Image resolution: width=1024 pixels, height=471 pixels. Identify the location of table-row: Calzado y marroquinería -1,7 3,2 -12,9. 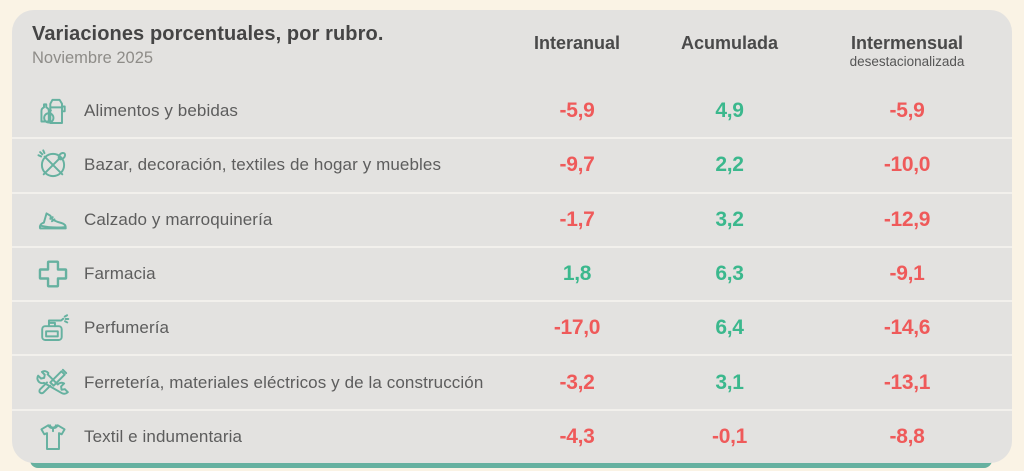
(512, 218).